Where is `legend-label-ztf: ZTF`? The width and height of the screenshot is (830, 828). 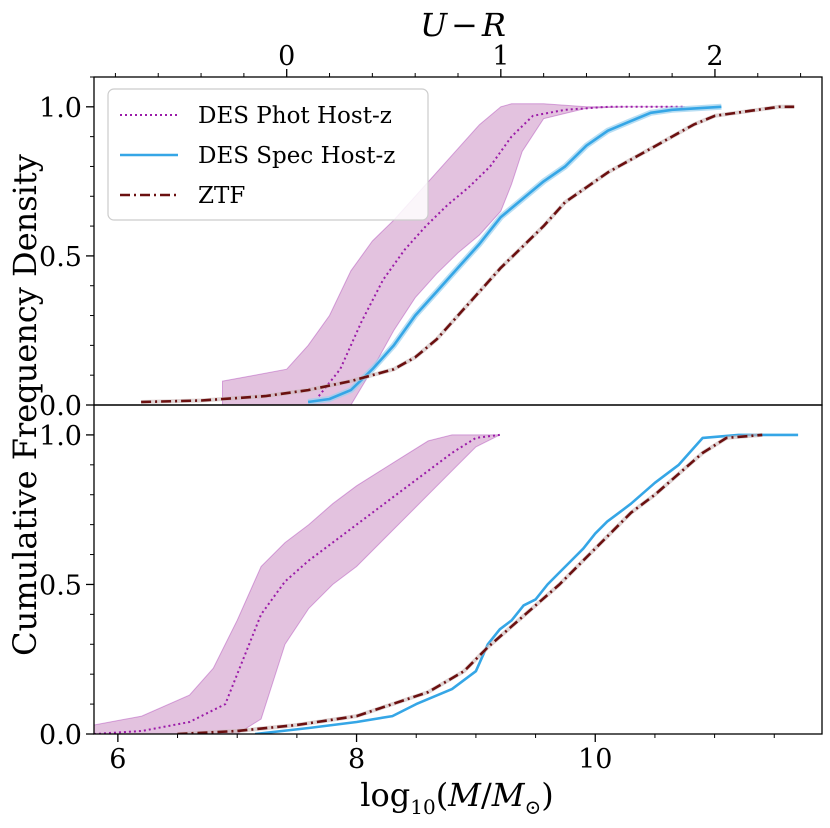
legend-label-ztf: ZTF is located at coordinates (221, 196).